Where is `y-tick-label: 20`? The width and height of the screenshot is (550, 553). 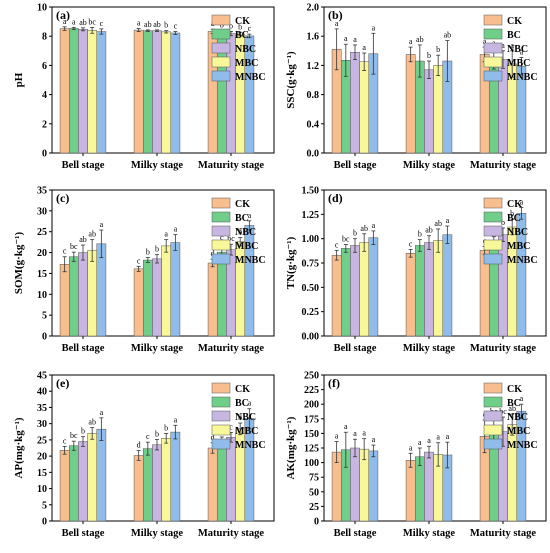
y-tick-label: 20 is located at coordinates (42, 253).